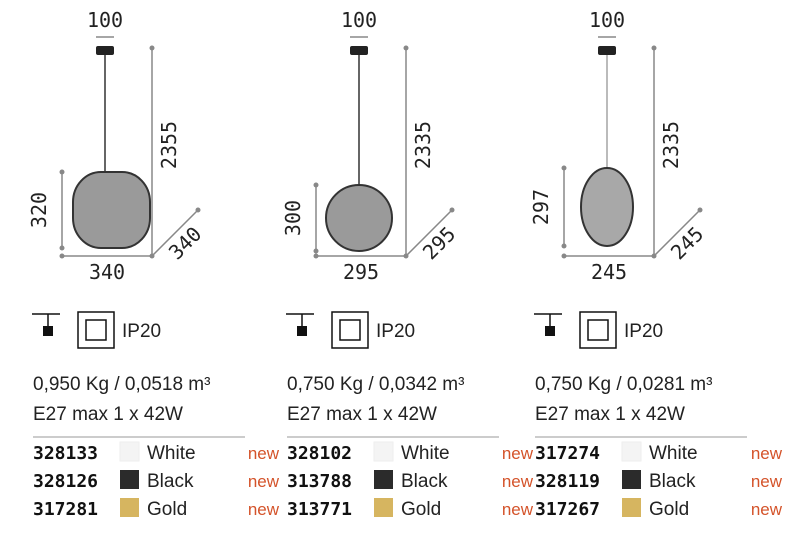  I want to click on lamp-height: 320, so click(39, 210).